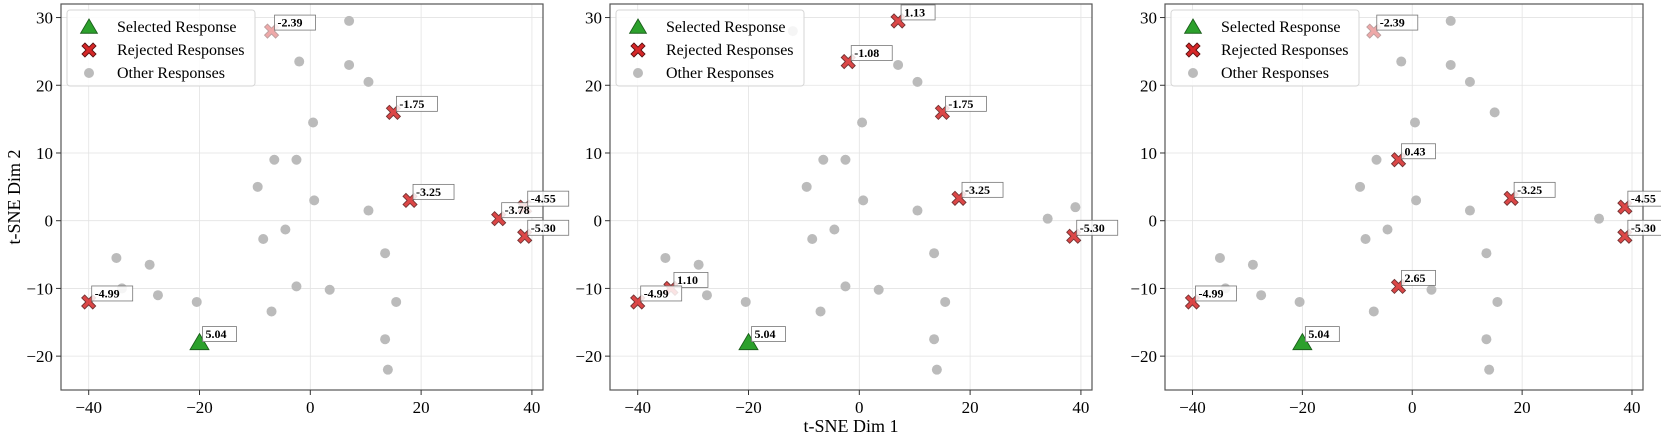 The width and height of the screenshot is (1661, 439). I want to click on legend-other-icon, so click(638, 73).